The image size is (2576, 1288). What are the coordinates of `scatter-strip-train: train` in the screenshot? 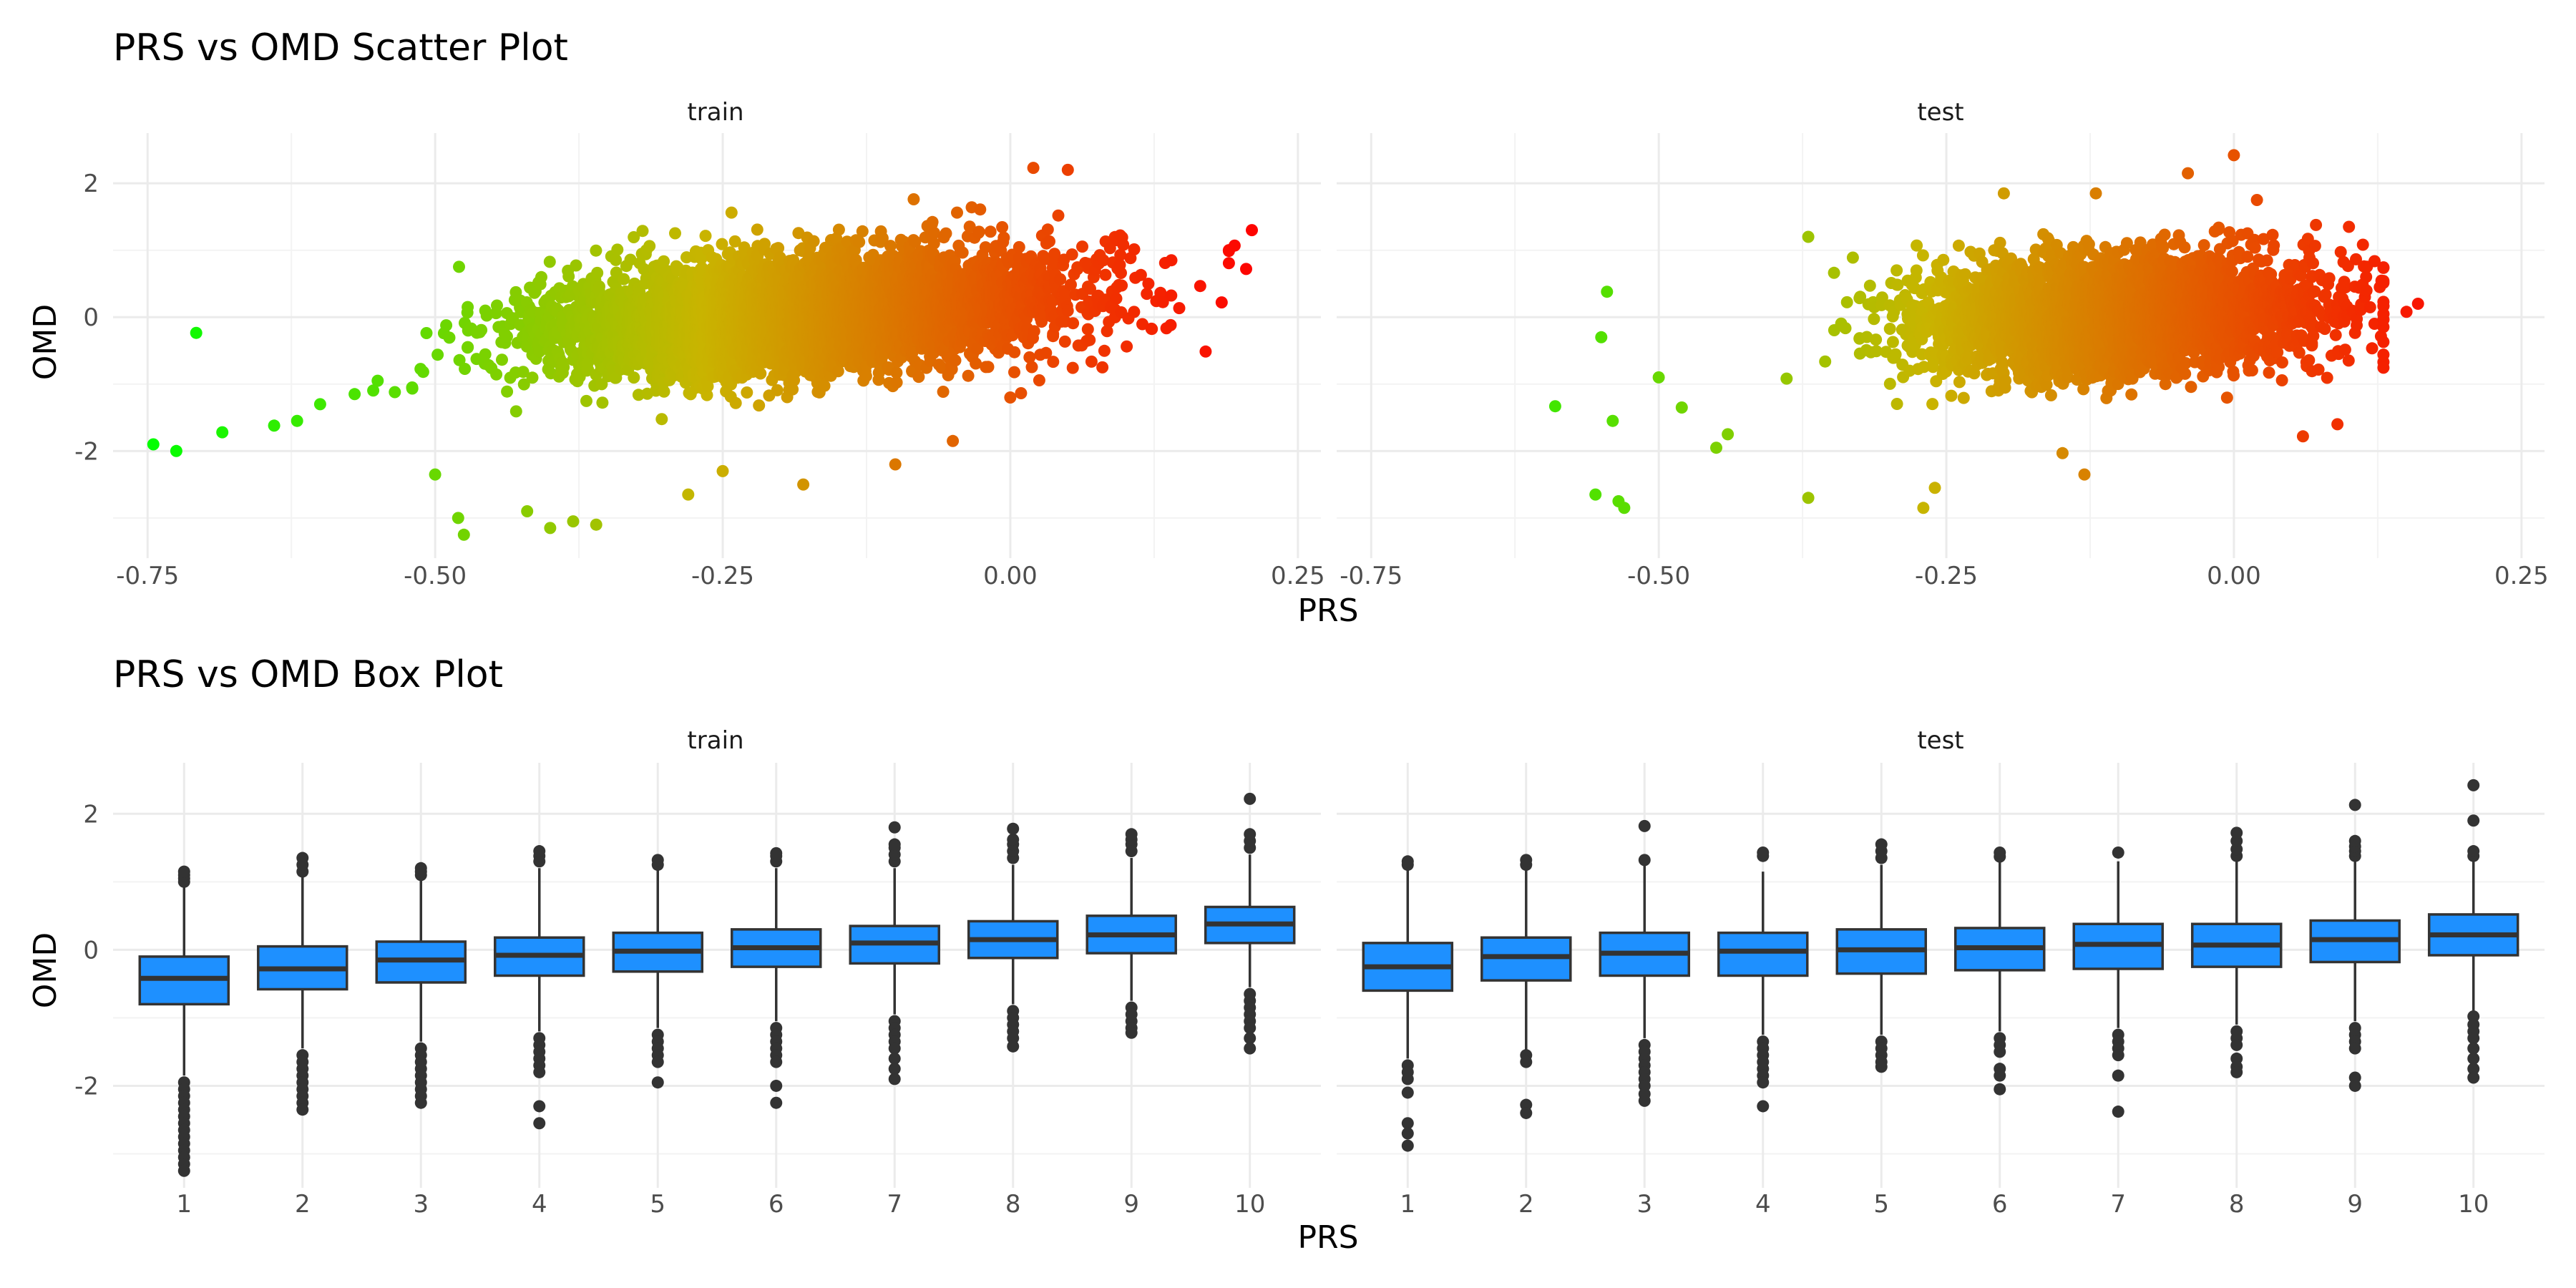 It's located at (715, 112).